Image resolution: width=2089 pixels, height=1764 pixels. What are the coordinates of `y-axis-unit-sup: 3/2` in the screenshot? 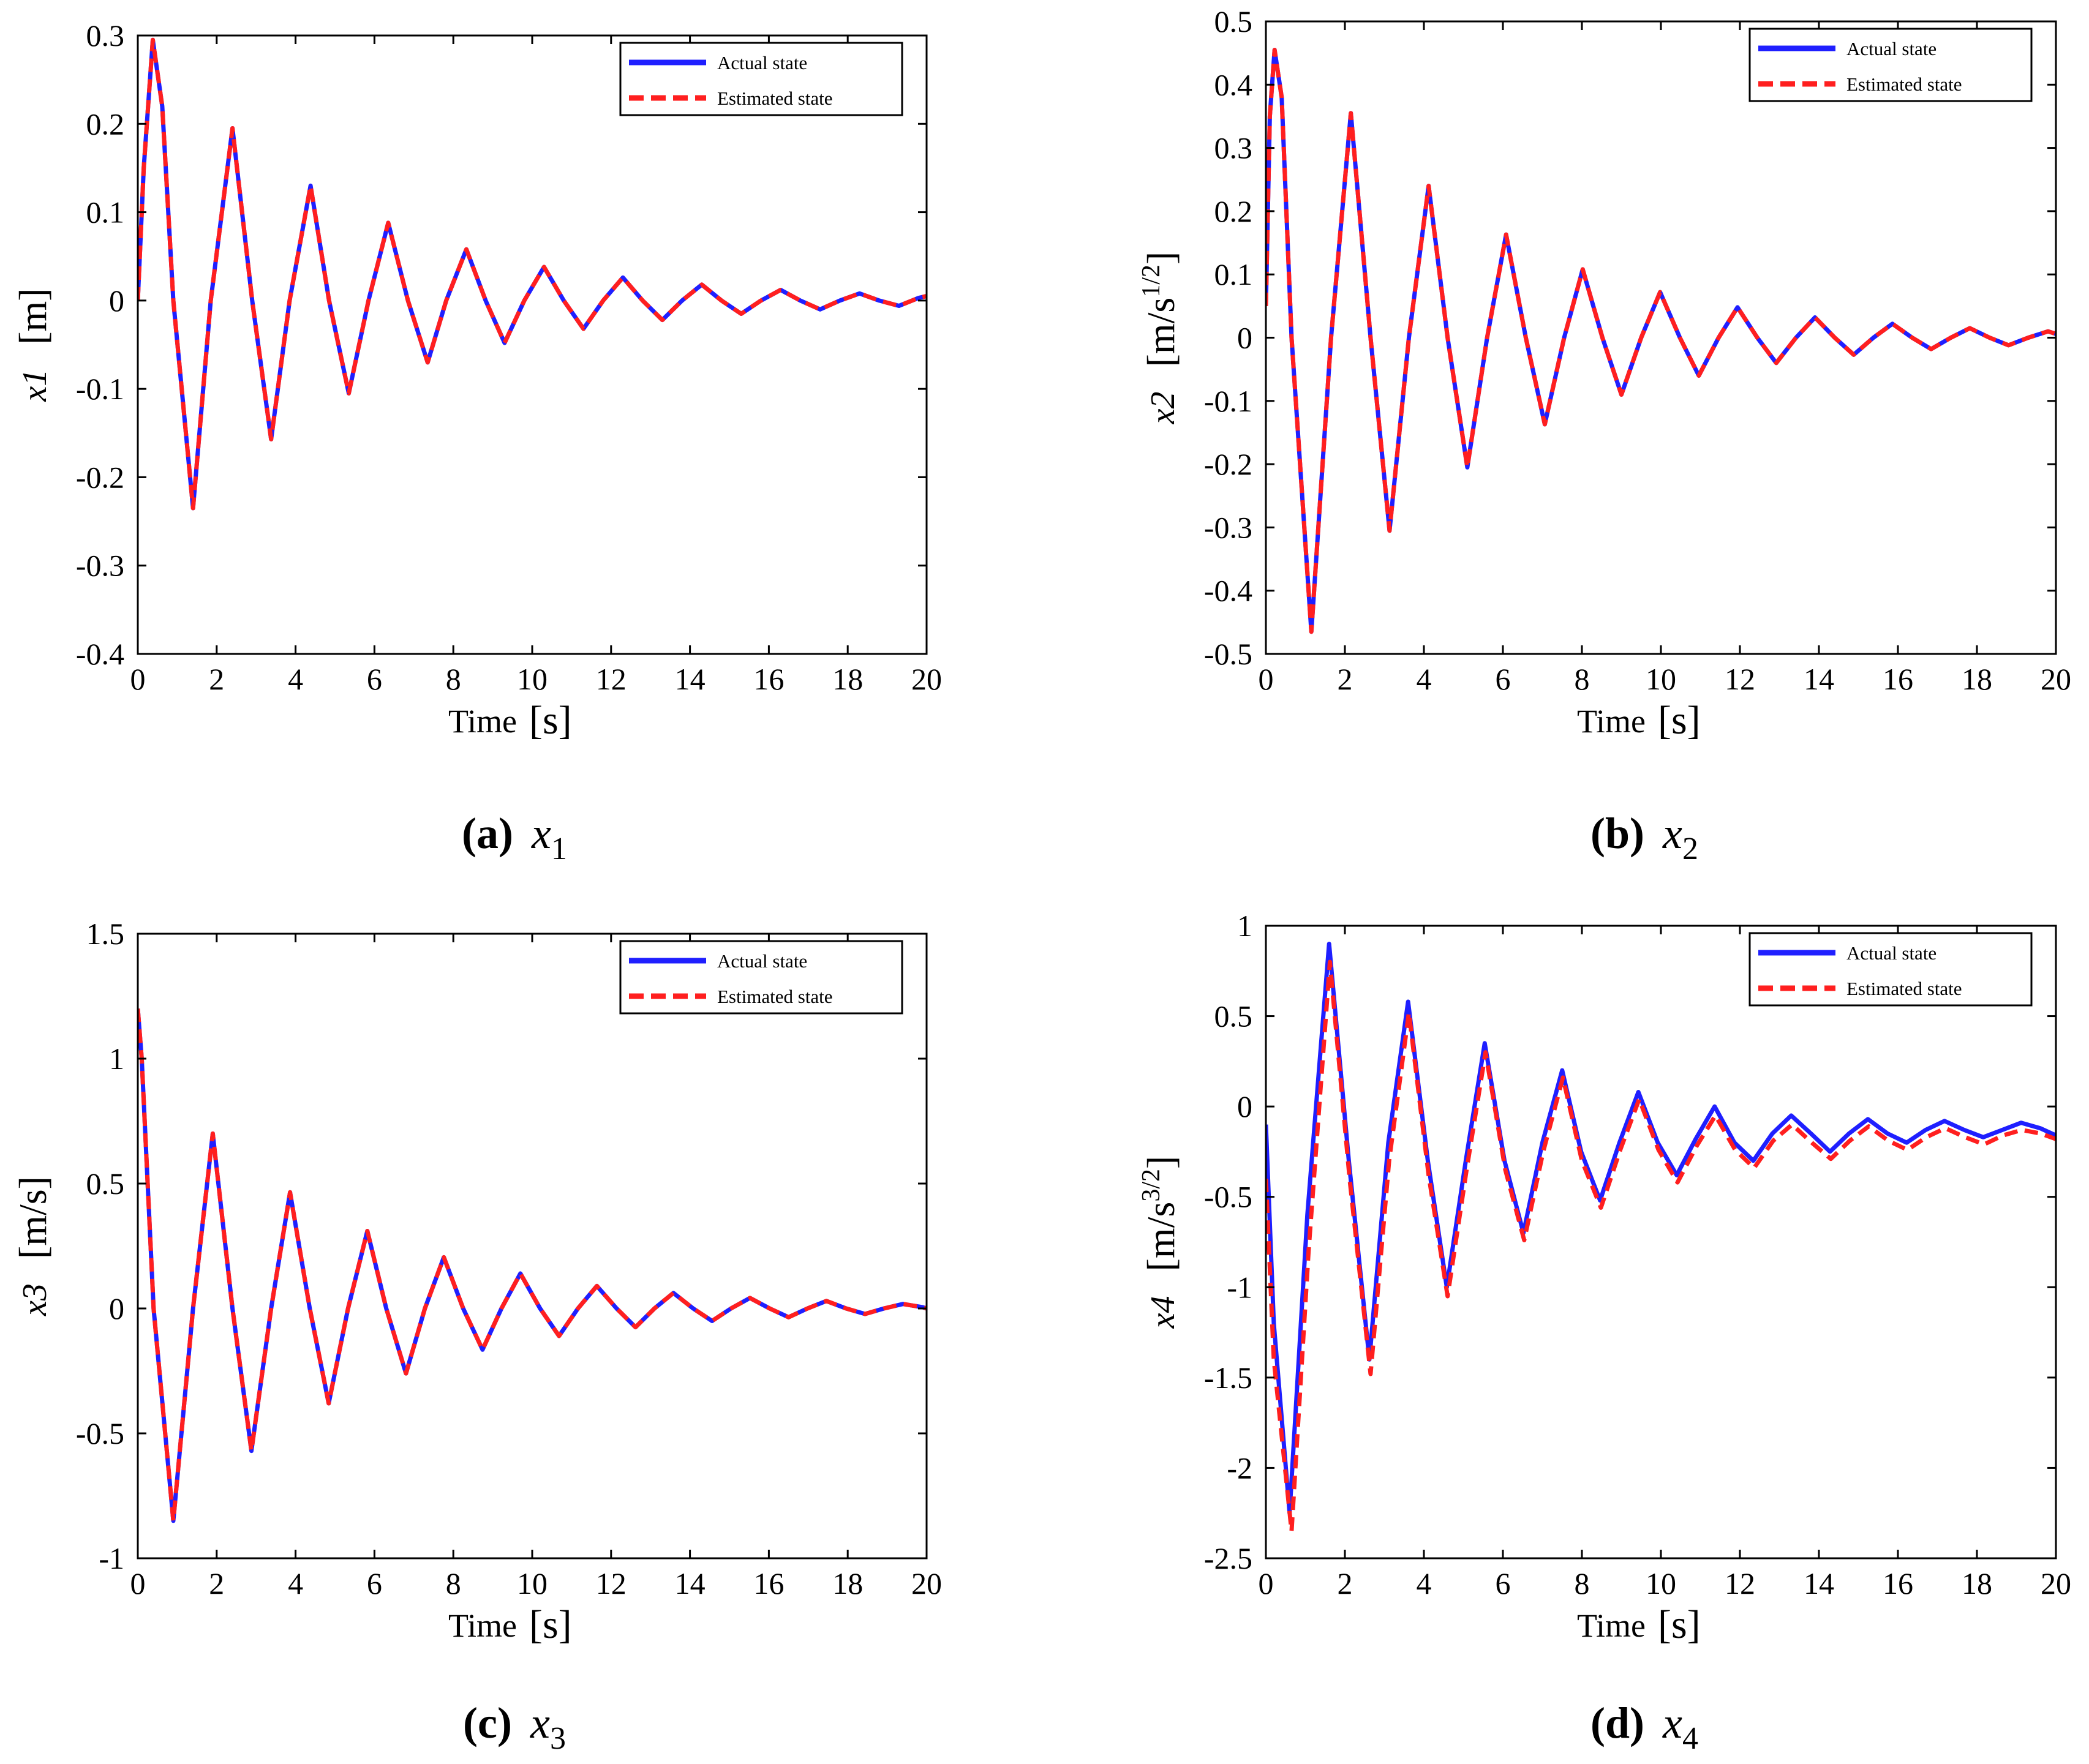 It's located at (1151, 1185).